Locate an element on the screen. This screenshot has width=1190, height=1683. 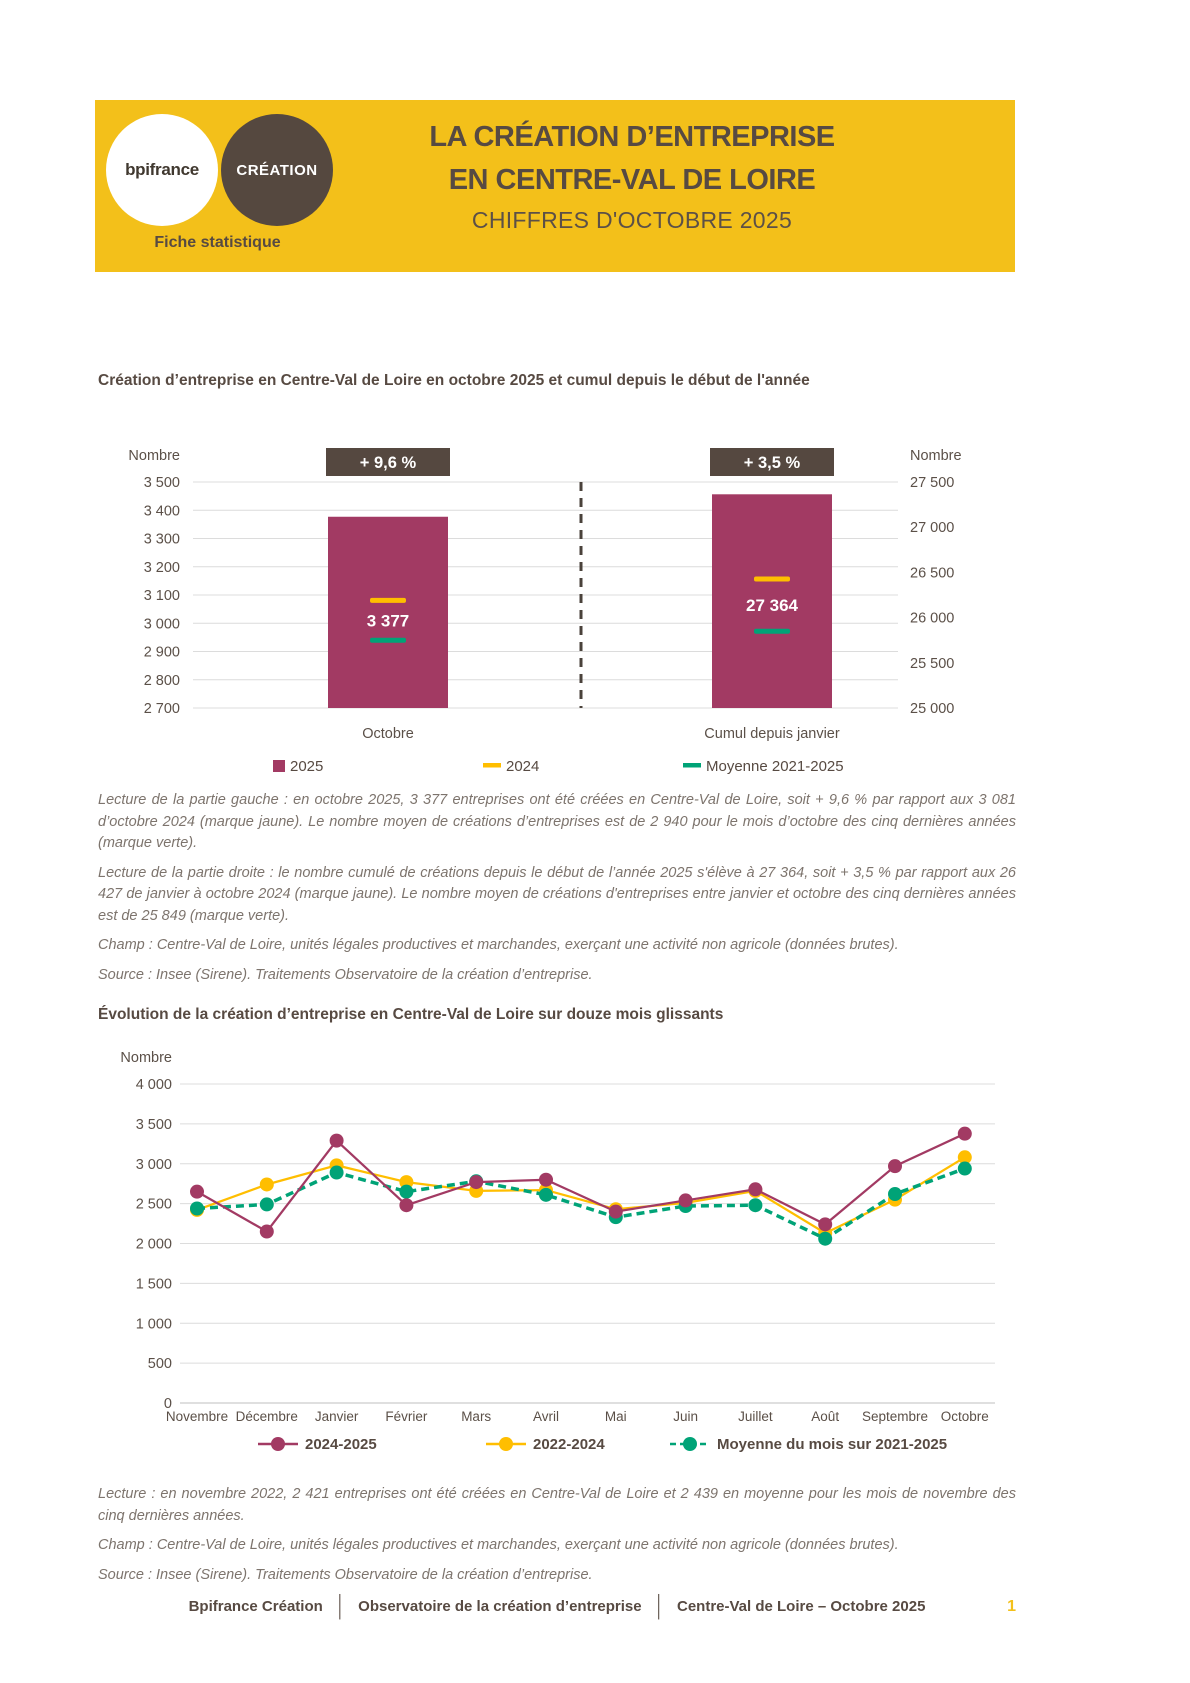
growth-badge-label: + 9,6 % is located at coordinates (388, 463).